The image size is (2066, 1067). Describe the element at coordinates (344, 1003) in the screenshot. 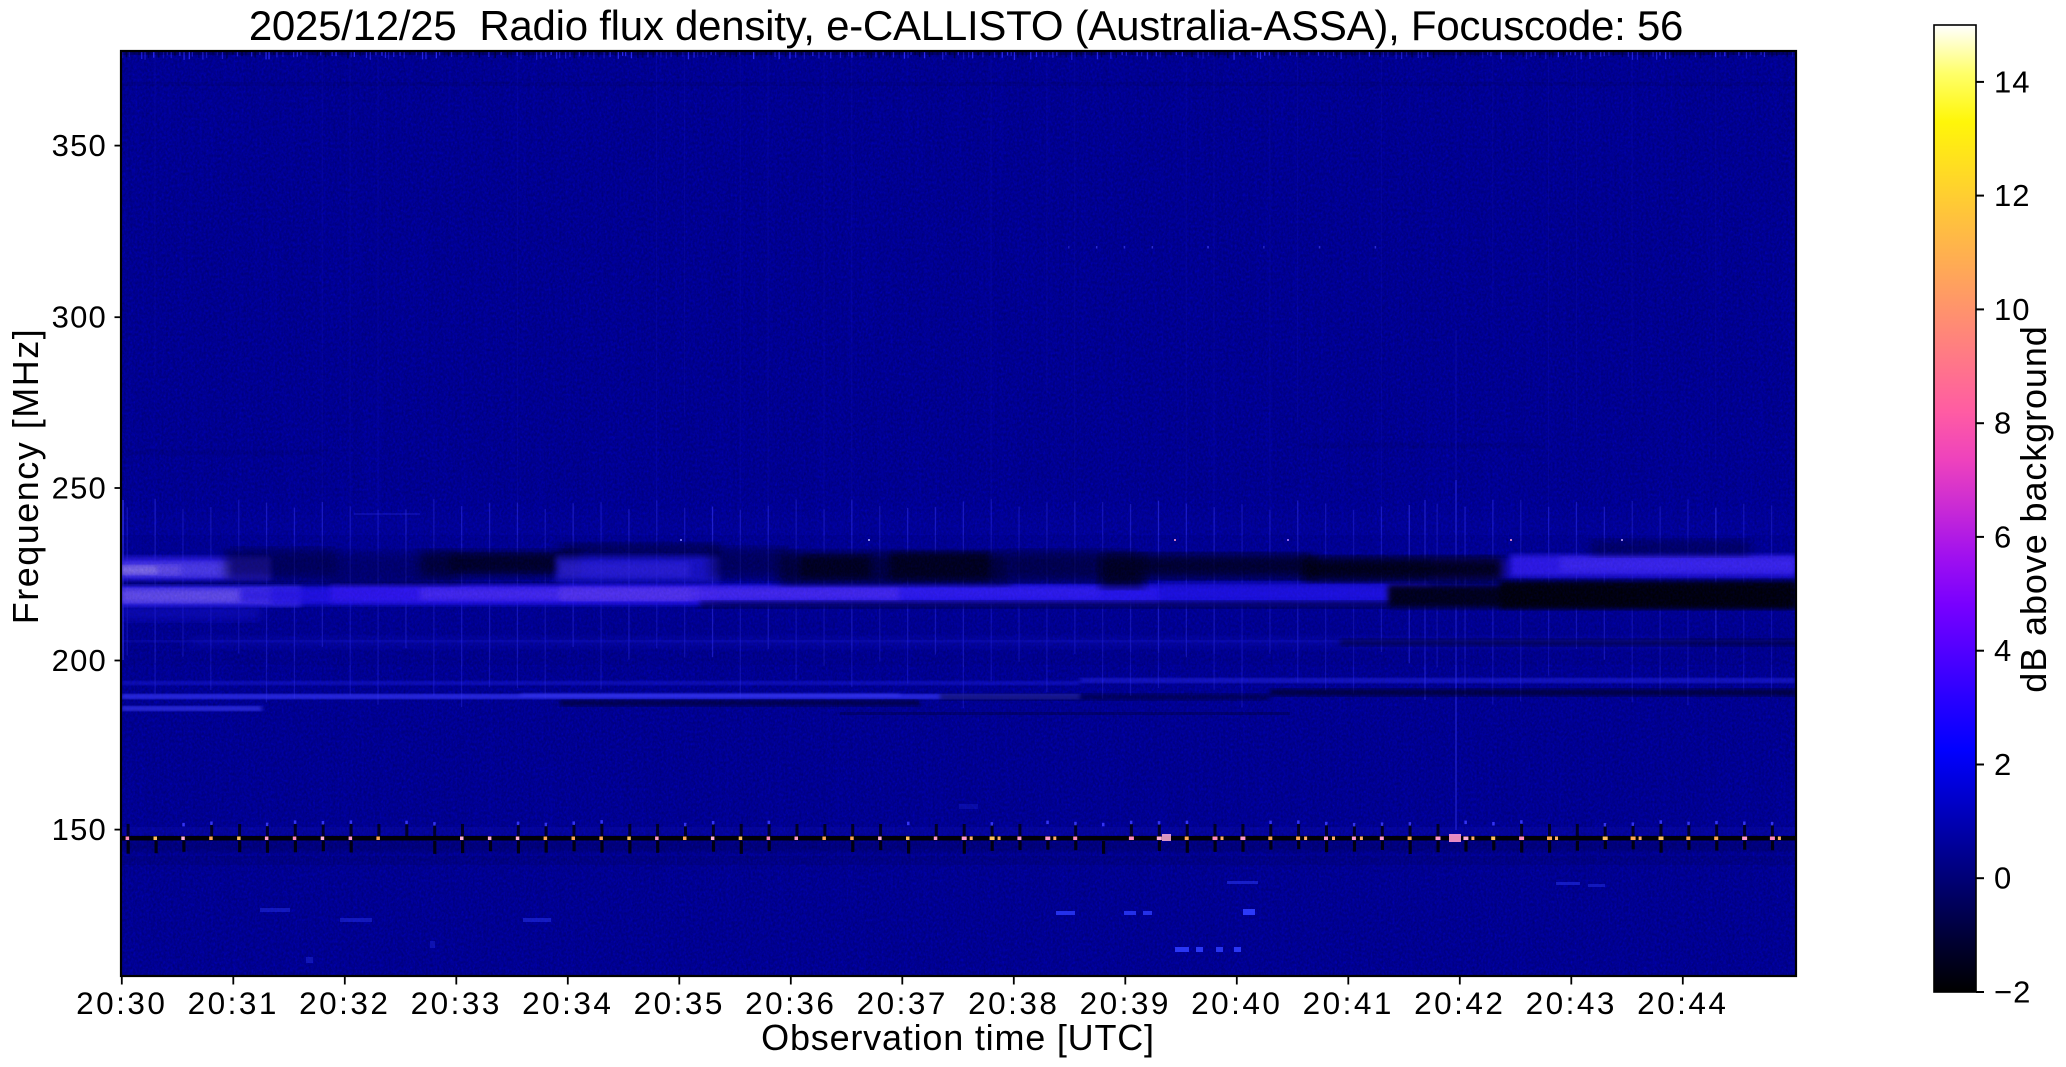

I see `svg-text: 20:32` at that location.